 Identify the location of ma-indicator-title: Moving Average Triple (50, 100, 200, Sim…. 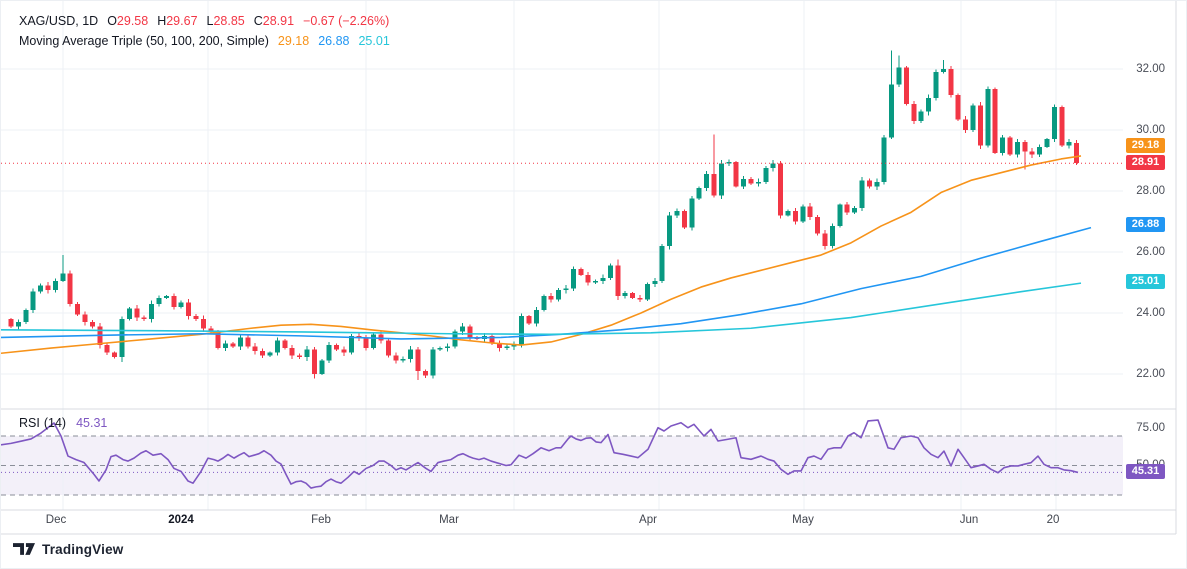
(144, 41).